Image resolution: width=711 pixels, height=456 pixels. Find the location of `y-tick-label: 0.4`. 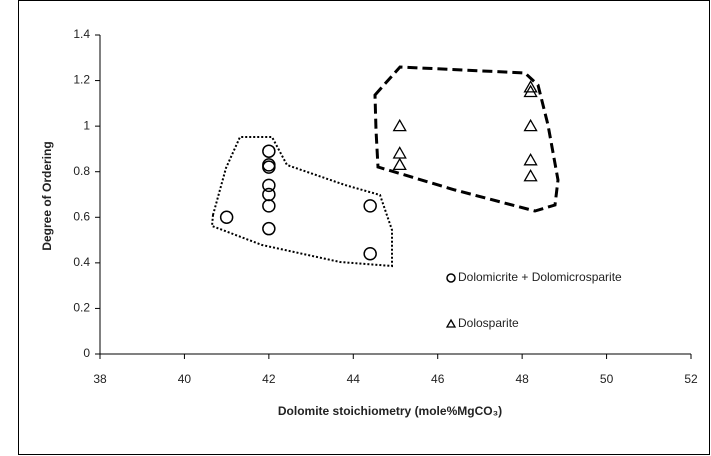

y-tick-label: 0.4 is located at coordinates (81, 262).